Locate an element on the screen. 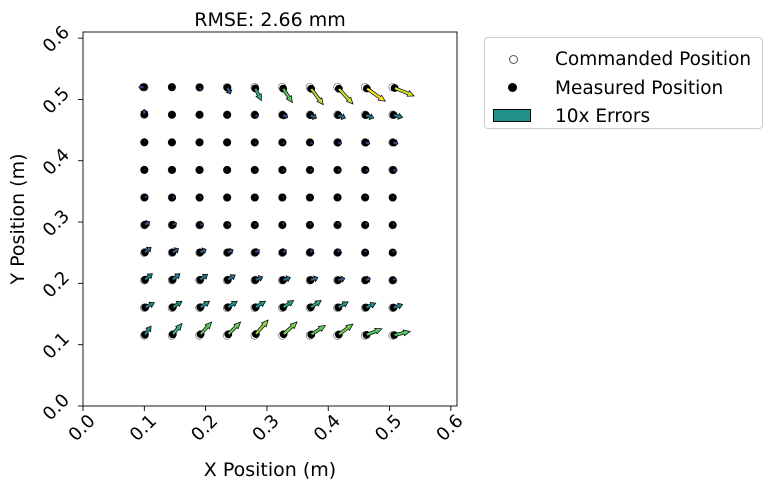 The width and height of the screenshot is (771, 489). x-axis-label: X Position (m) is located at coordinates (270, 470).